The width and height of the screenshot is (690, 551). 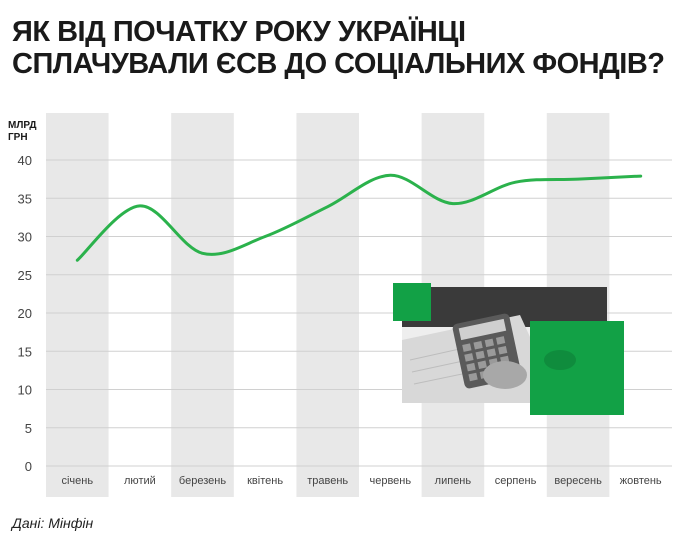 What do you see at coordinates (25, 275) in the screenshot?
I see `y-tick-label: 25` at bounding box center [25, 275].